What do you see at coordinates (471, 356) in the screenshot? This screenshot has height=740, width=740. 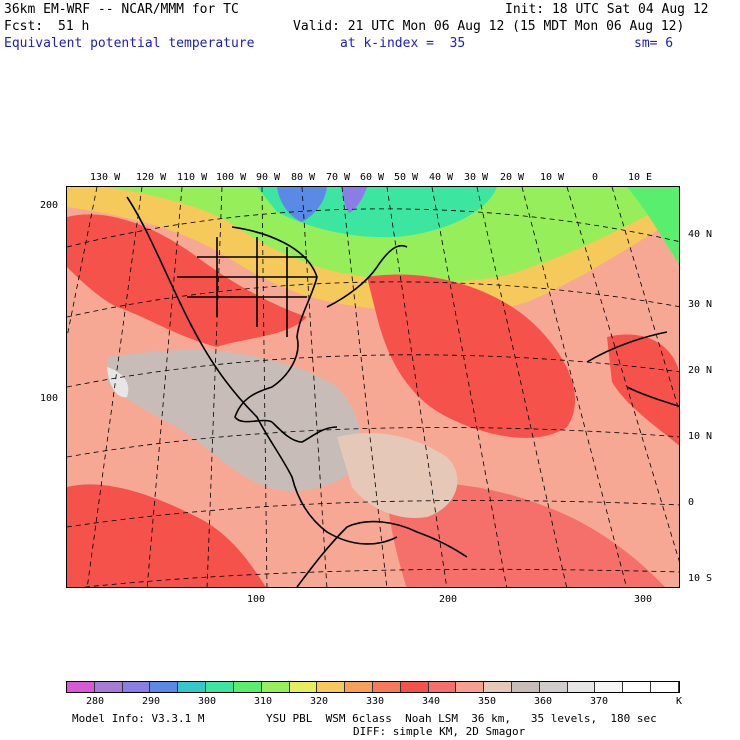 I see `warm-atlantic-red` at bounding box center [471, 356].